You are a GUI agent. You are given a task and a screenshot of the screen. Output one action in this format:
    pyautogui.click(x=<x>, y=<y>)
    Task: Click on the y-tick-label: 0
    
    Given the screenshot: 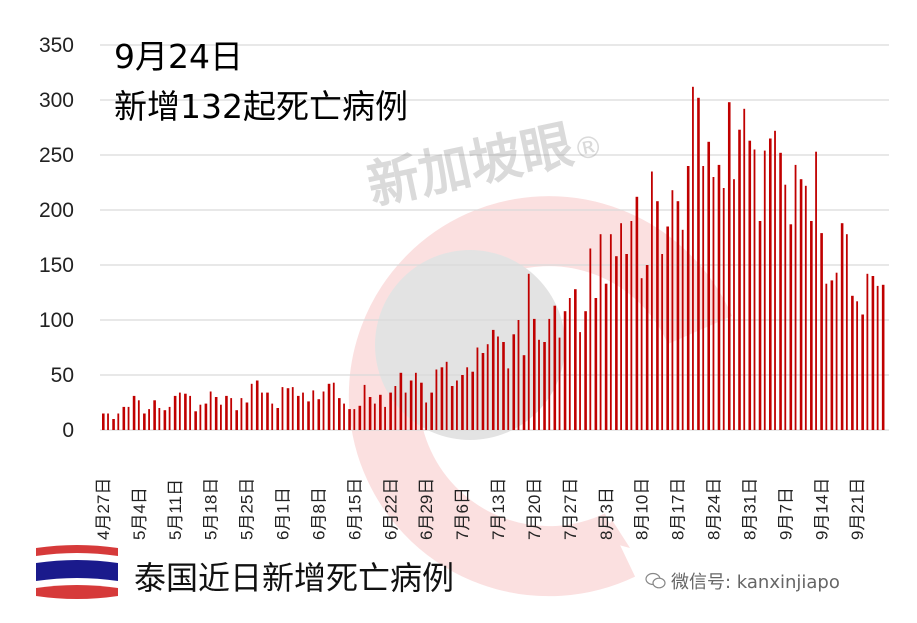 What is the action you would take?
    pyautogui.click(x=68, y=430)
    